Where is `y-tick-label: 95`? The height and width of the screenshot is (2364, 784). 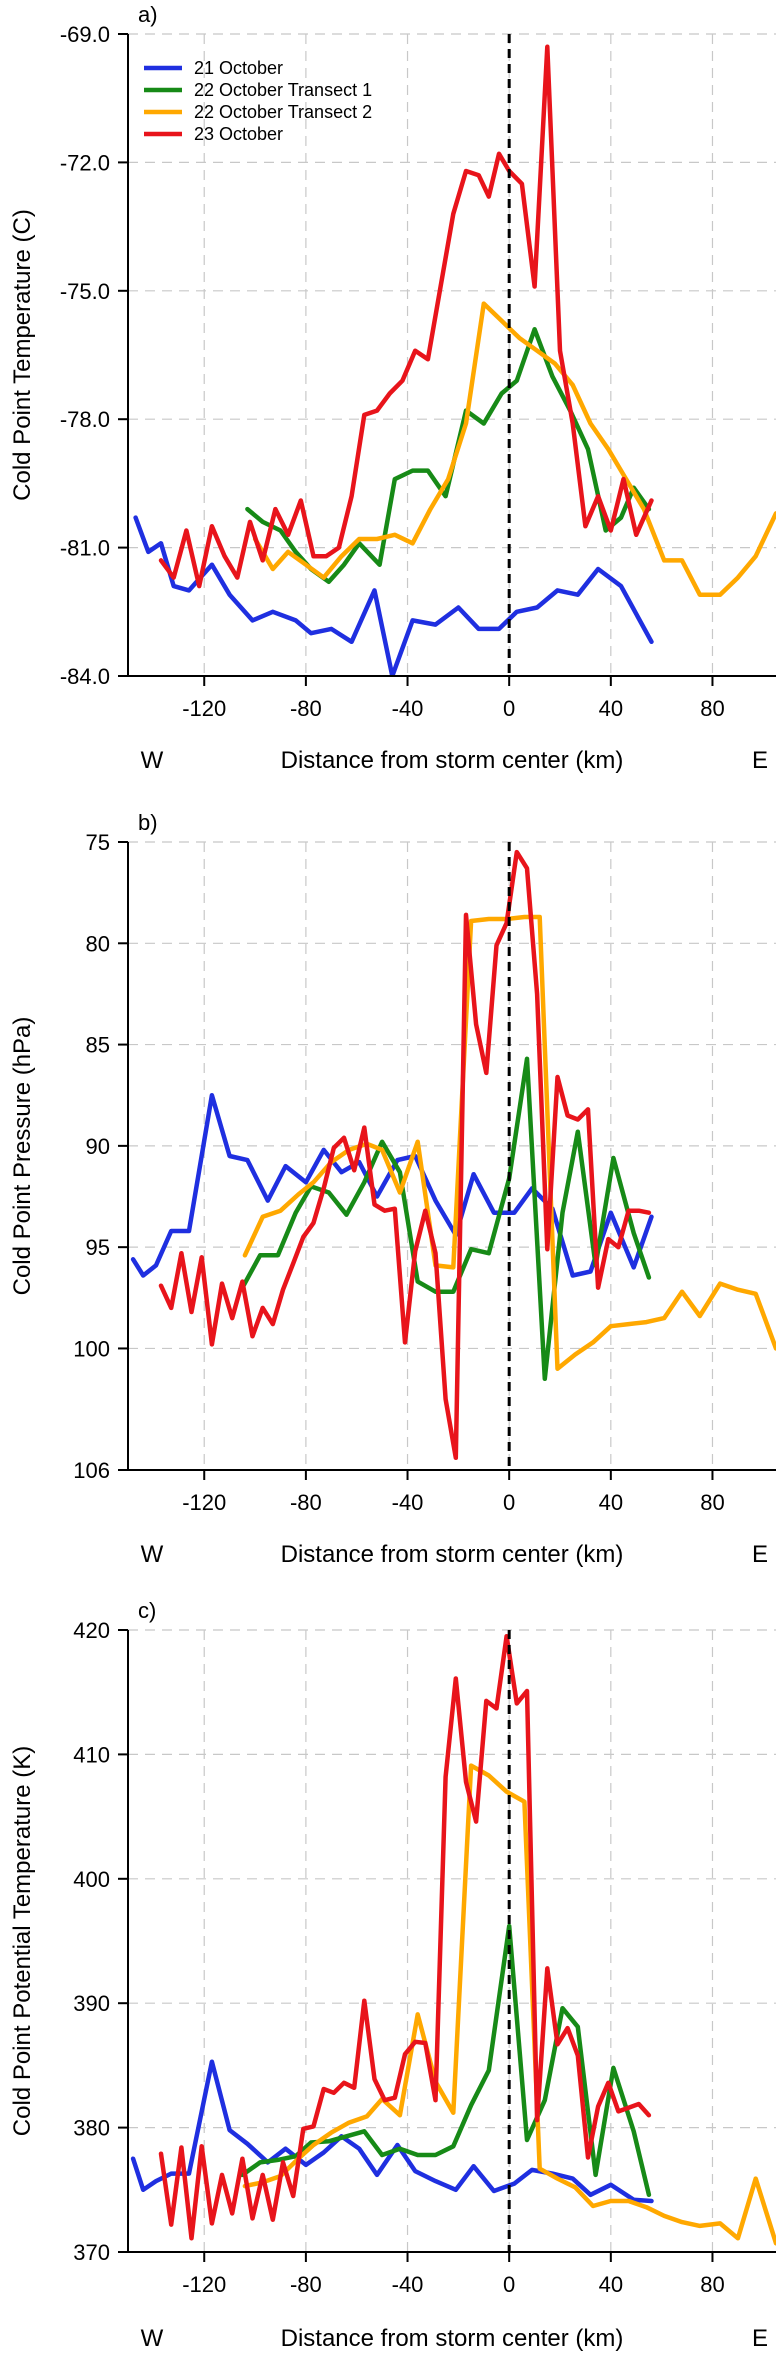 y-tick-label: 95 is located at coordinates (98, 1247).